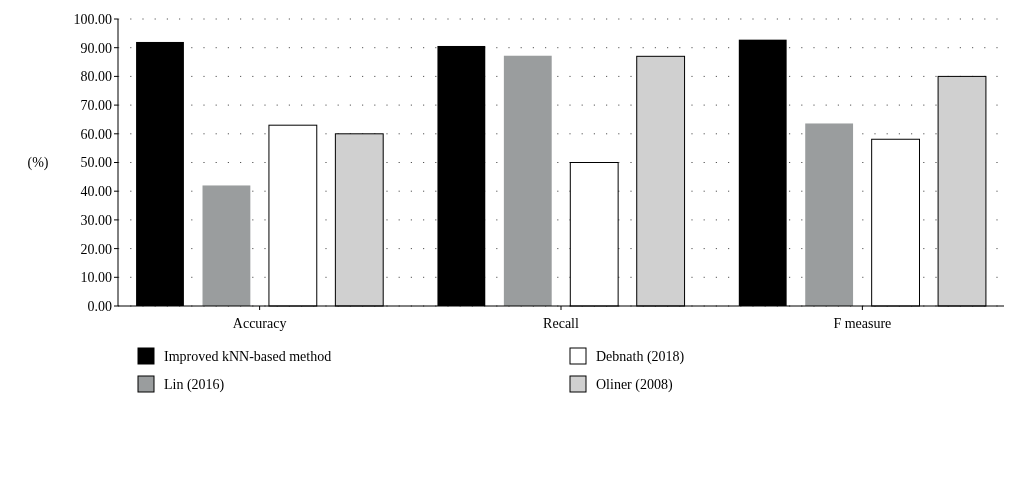 Image resolution: width=1022 pixels, height=504 pixels. Describe the element at coordinates (634, 384) in the screenshot. I see `legend-label: Oliner (2008)` at that location.